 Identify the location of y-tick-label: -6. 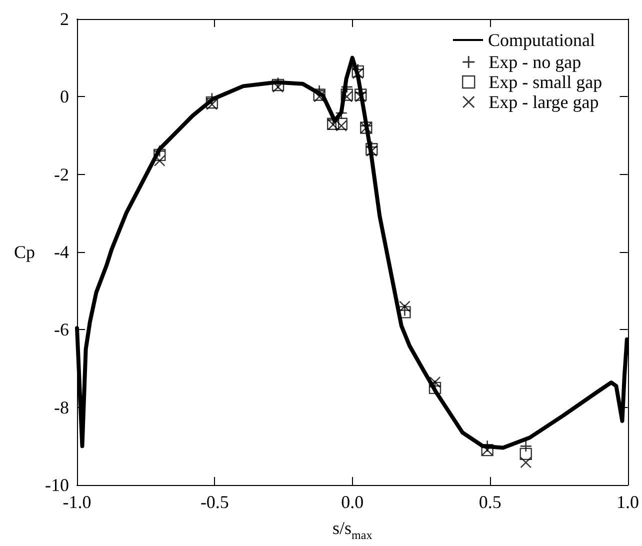
(61, 330).